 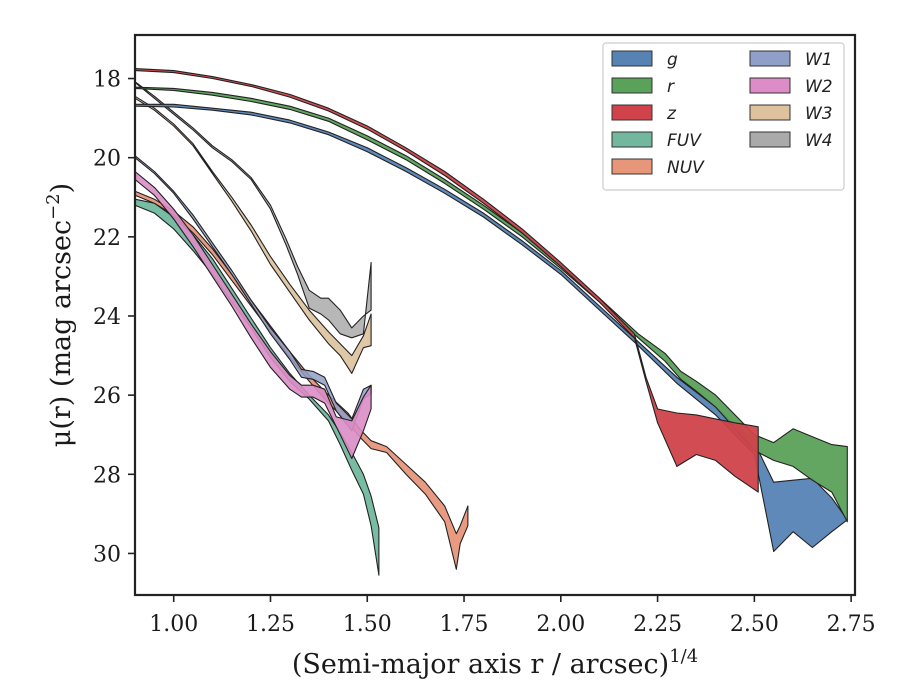 What do you see at coordinates (107, 475) in the screenshot?
I see `y-tick-label: 28` at bounding box center [107, 475].